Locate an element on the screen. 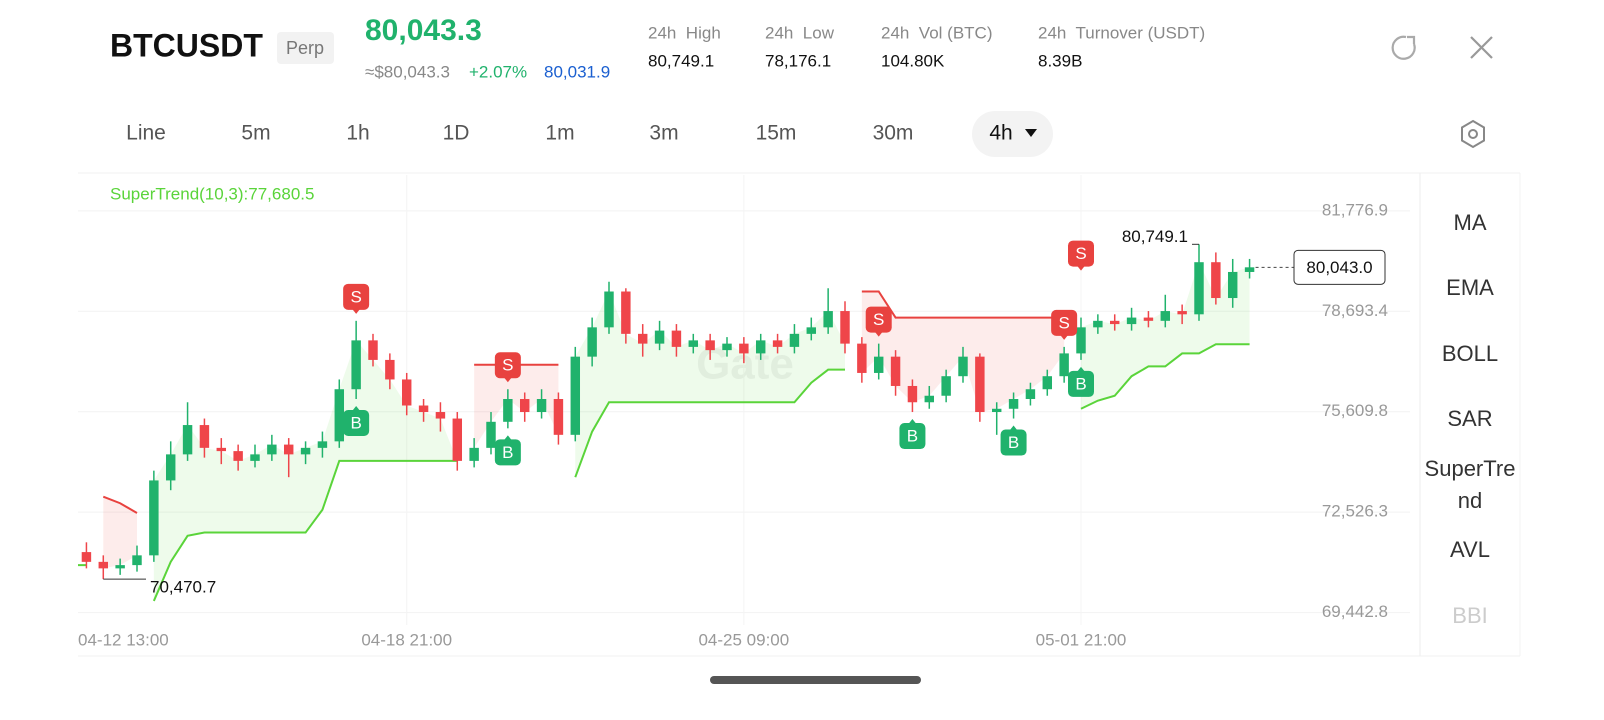 Image resolution: width=1604 pixels, height=720 pixels. stat-value: 8.39B is located at coordinates (1060, 60).